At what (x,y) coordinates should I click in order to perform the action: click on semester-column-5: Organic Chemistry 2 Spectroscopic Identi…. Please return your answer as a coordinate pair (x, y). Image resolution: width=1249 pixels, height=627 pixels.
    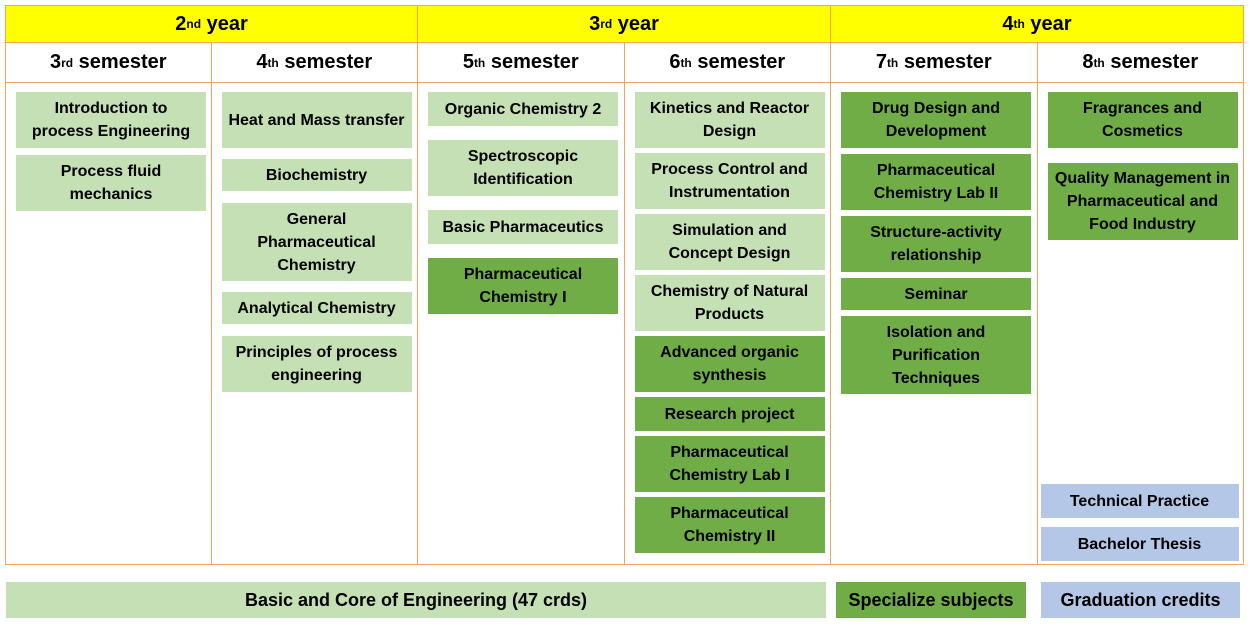
    Looking at the image, I should click on (521, 324).